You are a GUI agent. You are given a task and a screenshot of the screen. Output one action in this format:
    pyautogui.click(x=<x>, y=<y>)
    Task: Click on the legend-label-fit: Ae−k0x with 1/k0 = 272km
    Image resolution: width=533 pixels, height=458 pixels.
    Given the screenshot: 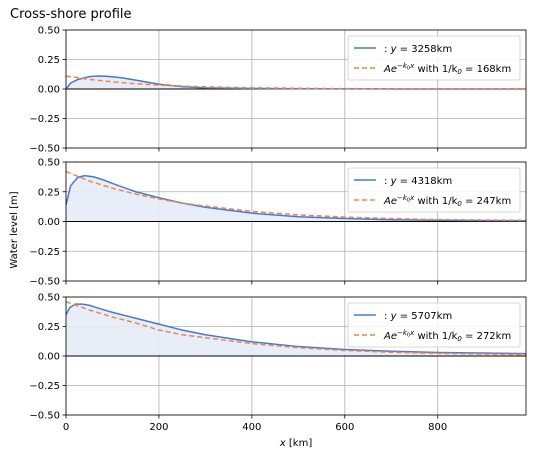 What is the action you would take?
    pyautogui.click(x=447, y=336)
    